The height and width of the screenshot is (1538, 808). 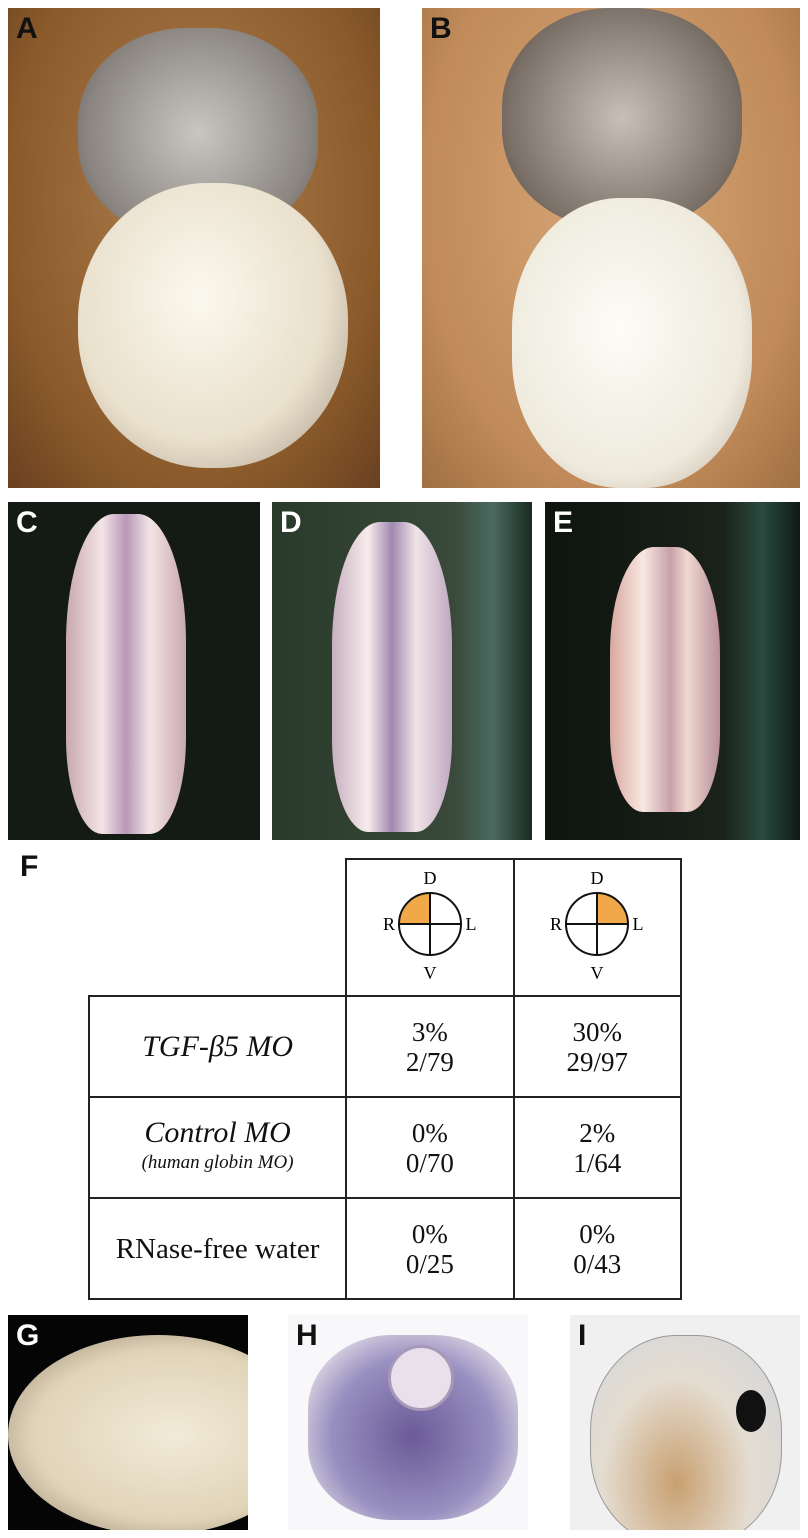 What do you see at coordinates (429, 1031) in the screenshot?
I see `percent: 3%` at bounding box center [429, 1031].